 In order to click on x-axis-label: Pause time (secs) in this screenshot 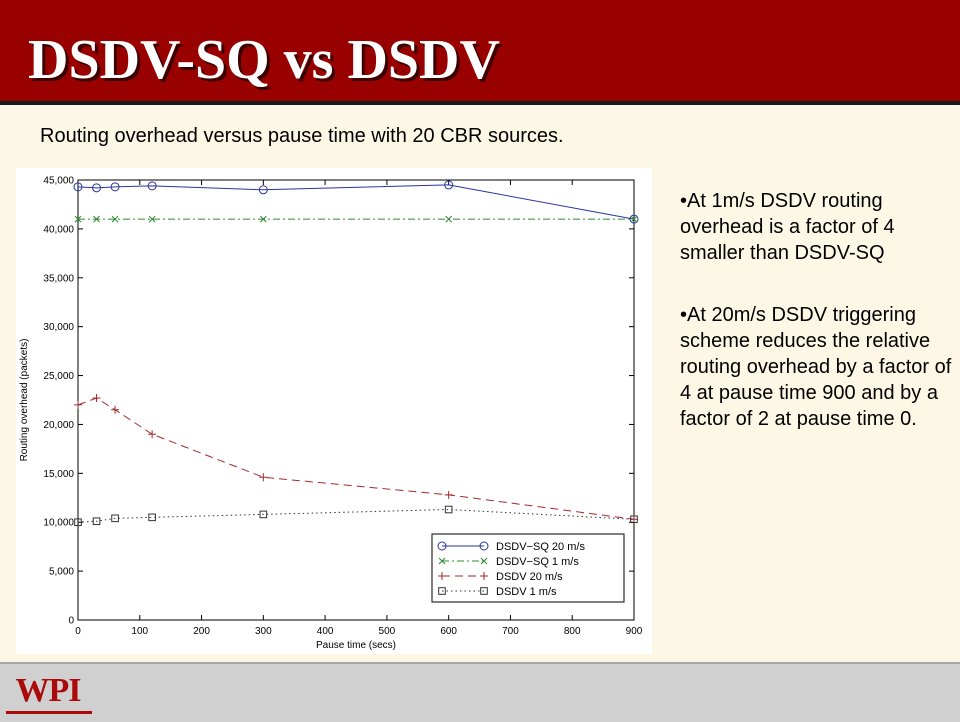, I will do `click(356, 645)`.